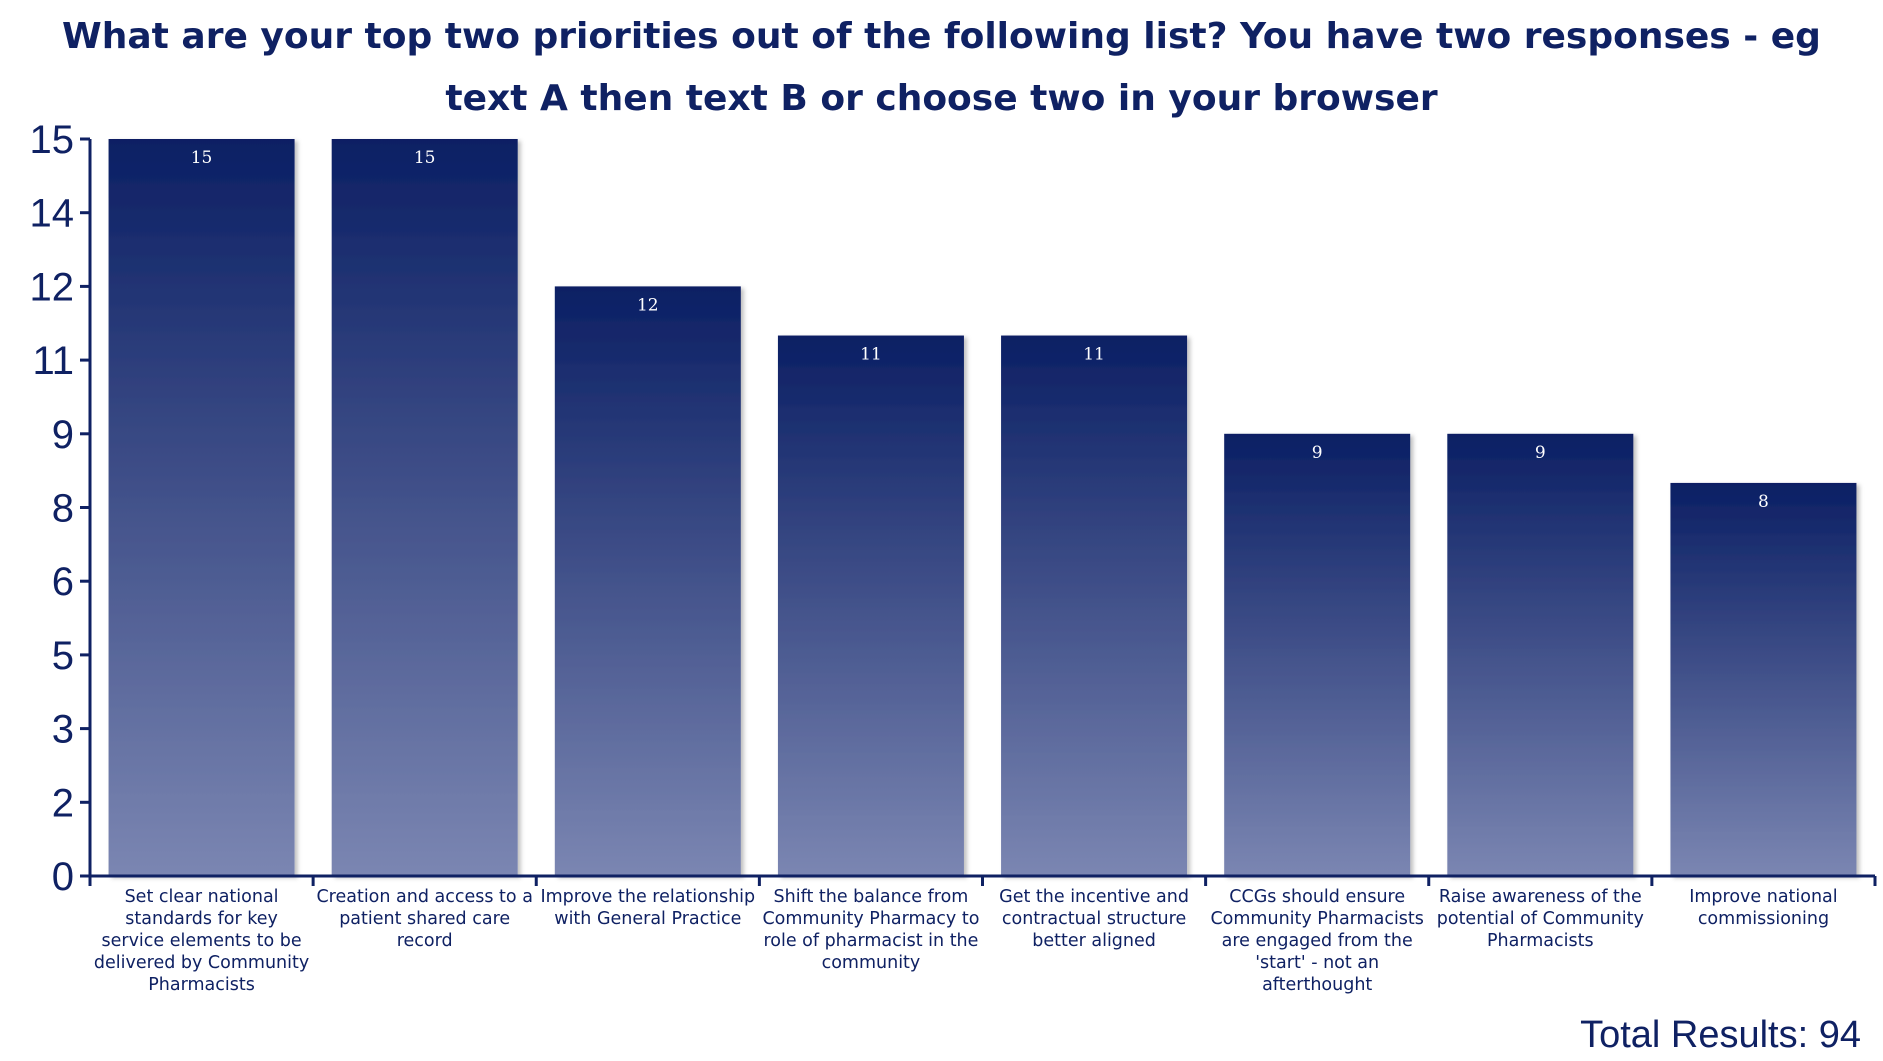 This screenshot has width=1883, height=1061. Describe the element at coordinates (1763, 908) in the screenshot. I see `x-tick-label-8: Improve national commissioning` at that location.